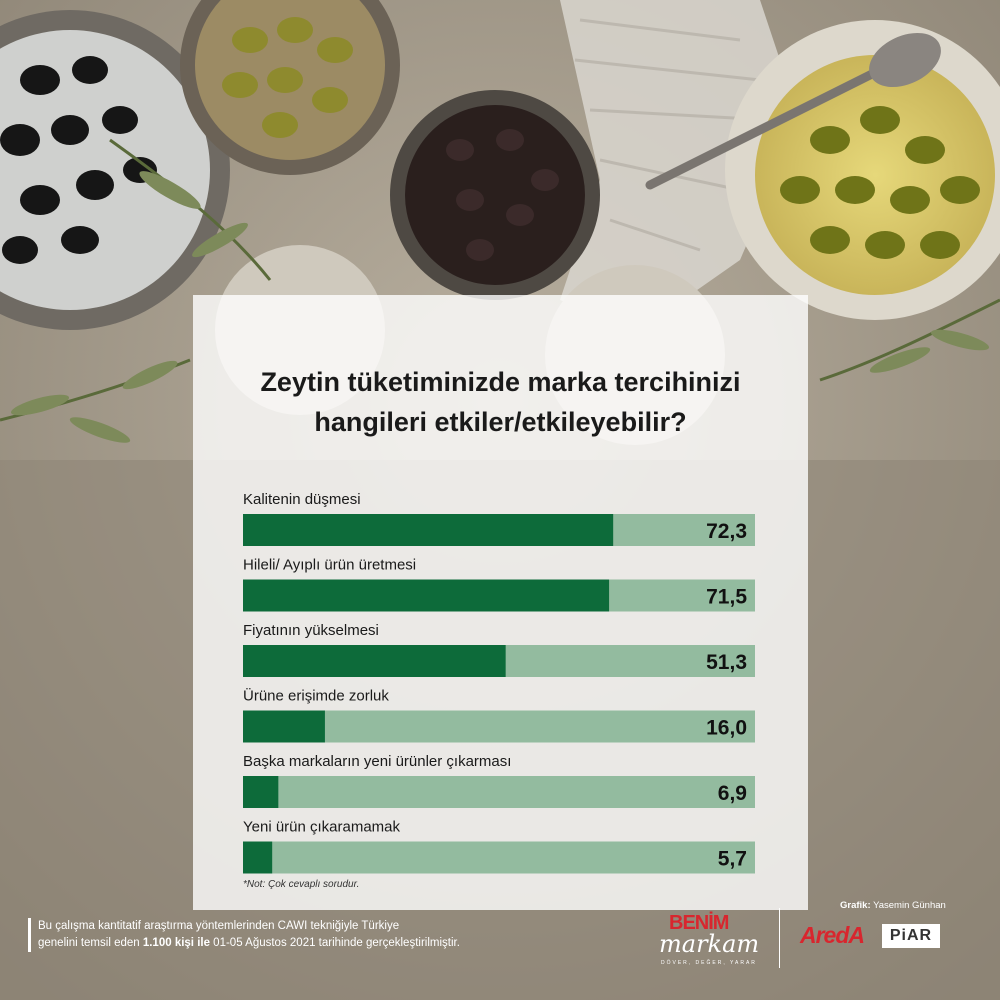  Describe the element at coordinates (726, 597) in the screenshot. I see `value-label: 71,5` at that location.